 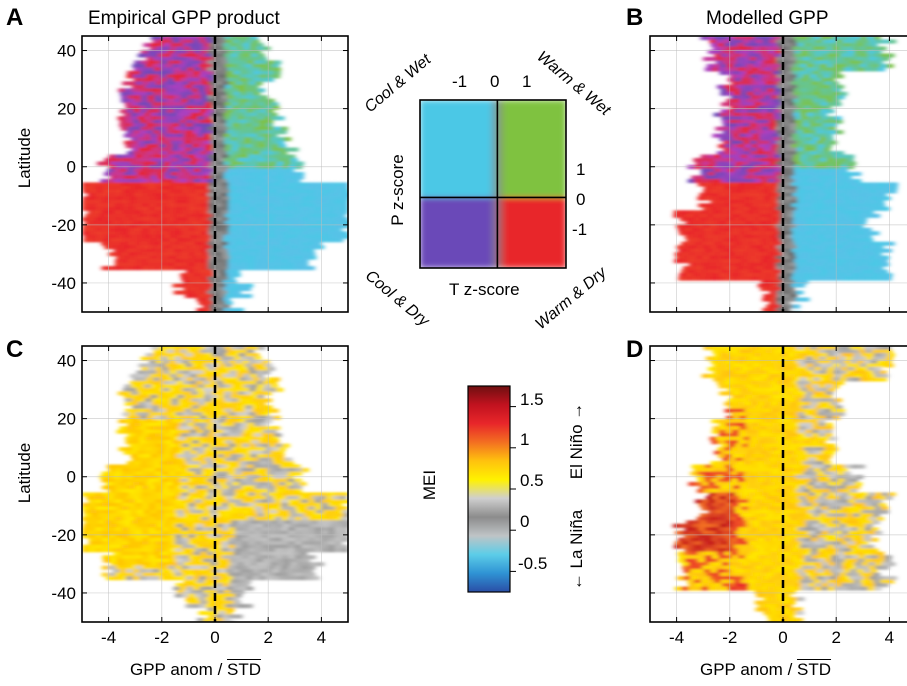 I want to click on legend-quadrant-cool-dry, so click(x=459, y=232).